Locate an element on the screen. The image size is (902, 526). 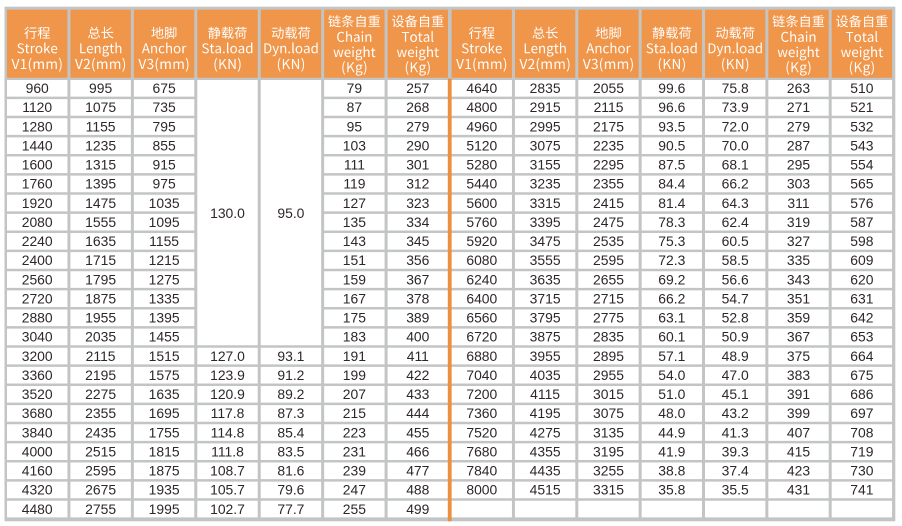
svg-text: 105.7 is located at coordinates (227, 490).